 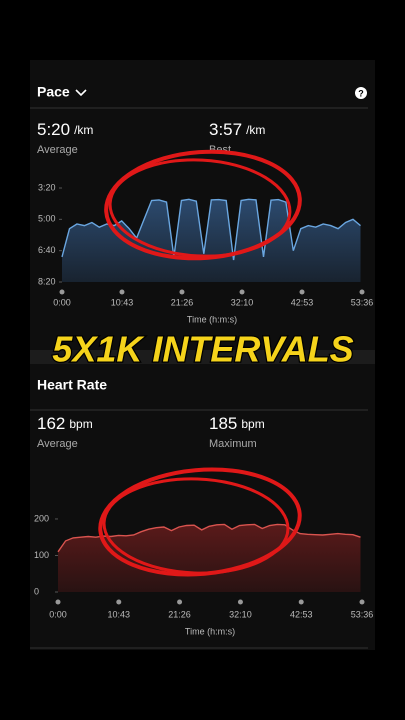 I want to click on section-title: Heart Rate, so click(x=72, y=385).